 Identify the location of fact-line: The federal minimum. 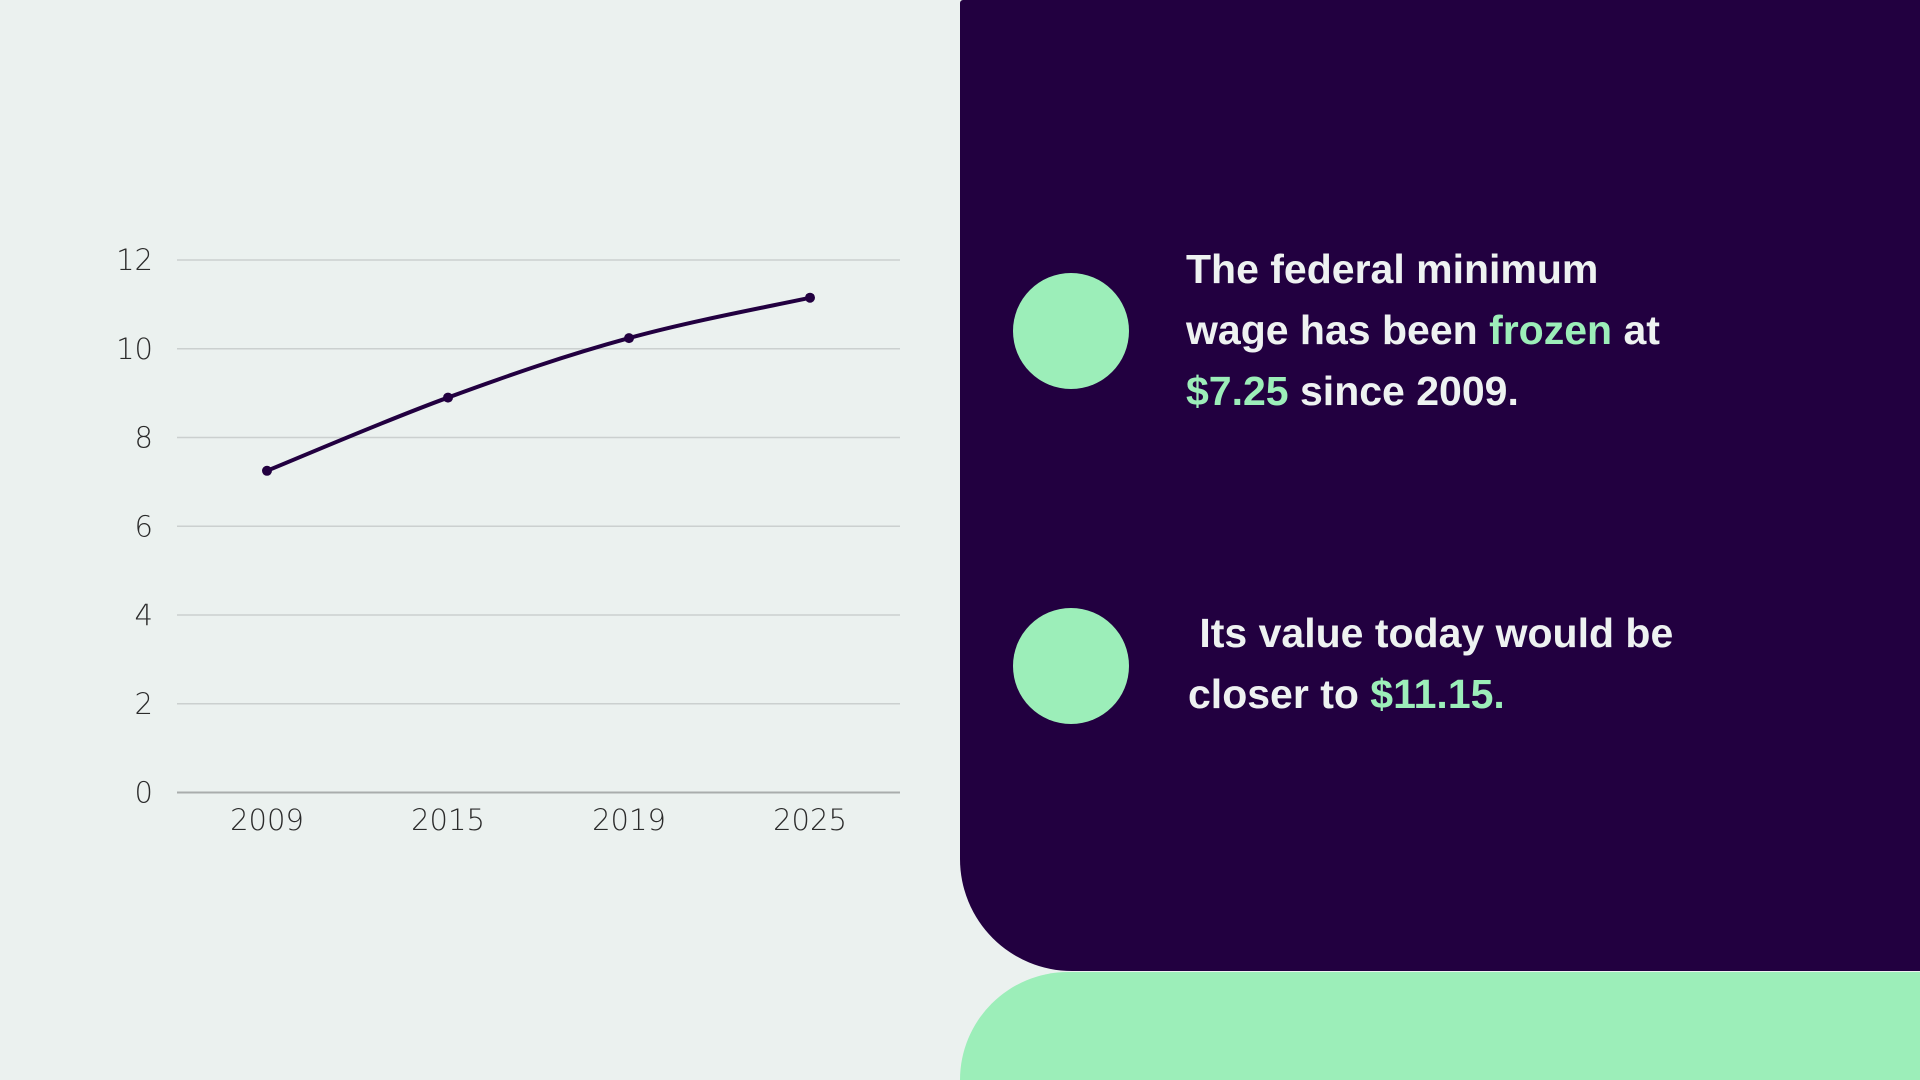
(1423, 269).